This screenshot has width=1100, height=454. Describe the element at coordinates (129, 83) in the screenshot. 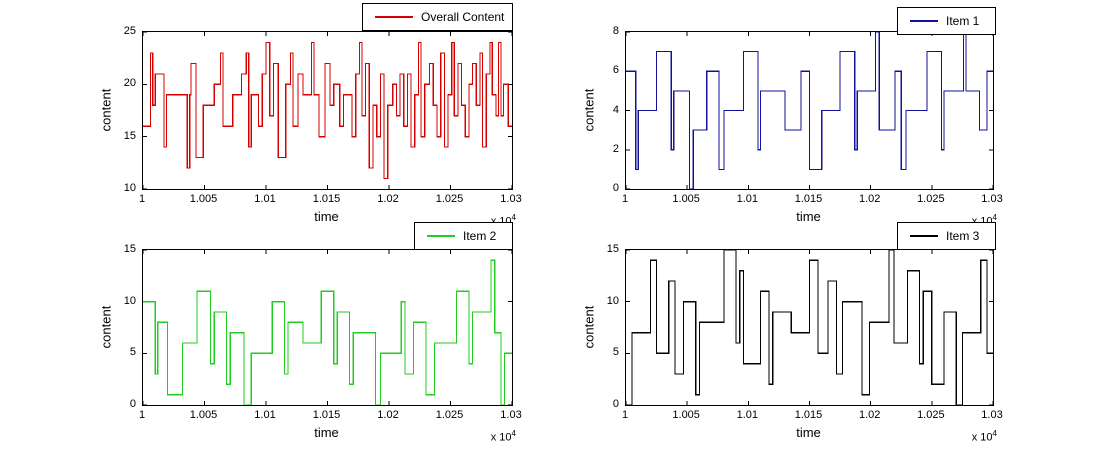

I see `y-tick-label: 20` at that location.